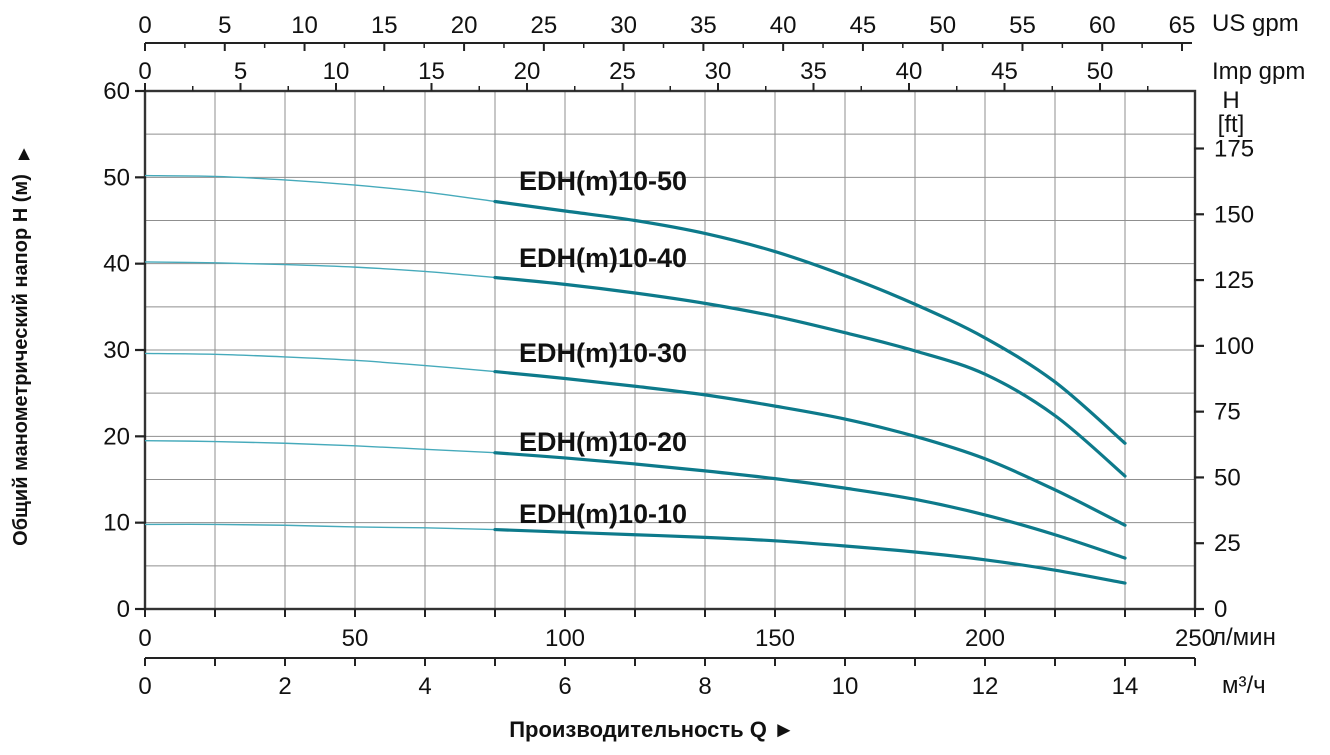 The image size is (1330, 755). Describe the element at coordinates (320, 527) in the screenshot. I see `curve-edhm1010-low-range` at that location.